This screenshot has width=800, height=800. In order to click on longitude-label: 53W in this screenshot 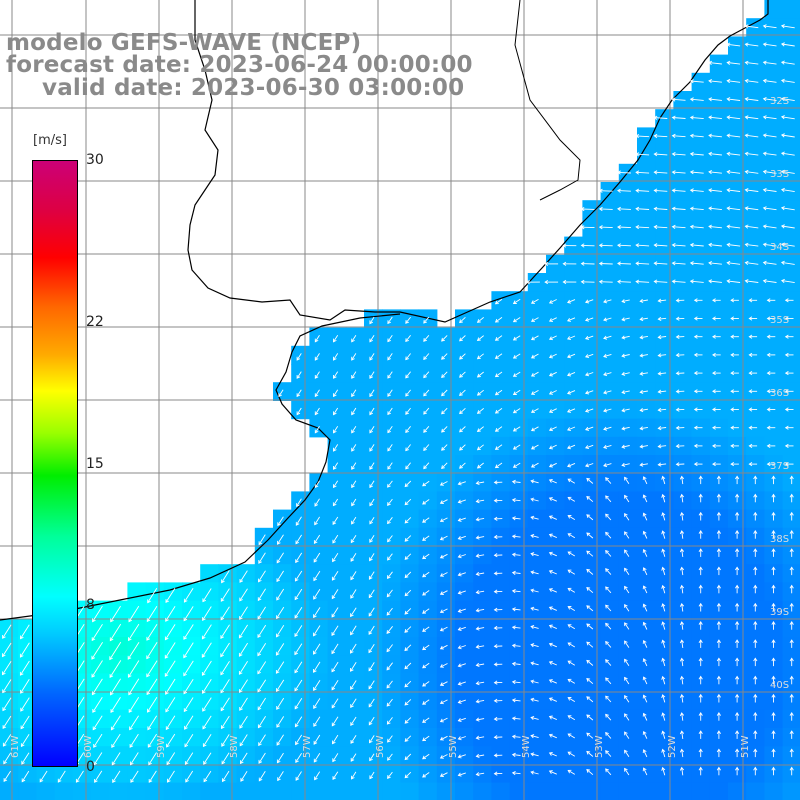, I will do `click(599, 746)`.